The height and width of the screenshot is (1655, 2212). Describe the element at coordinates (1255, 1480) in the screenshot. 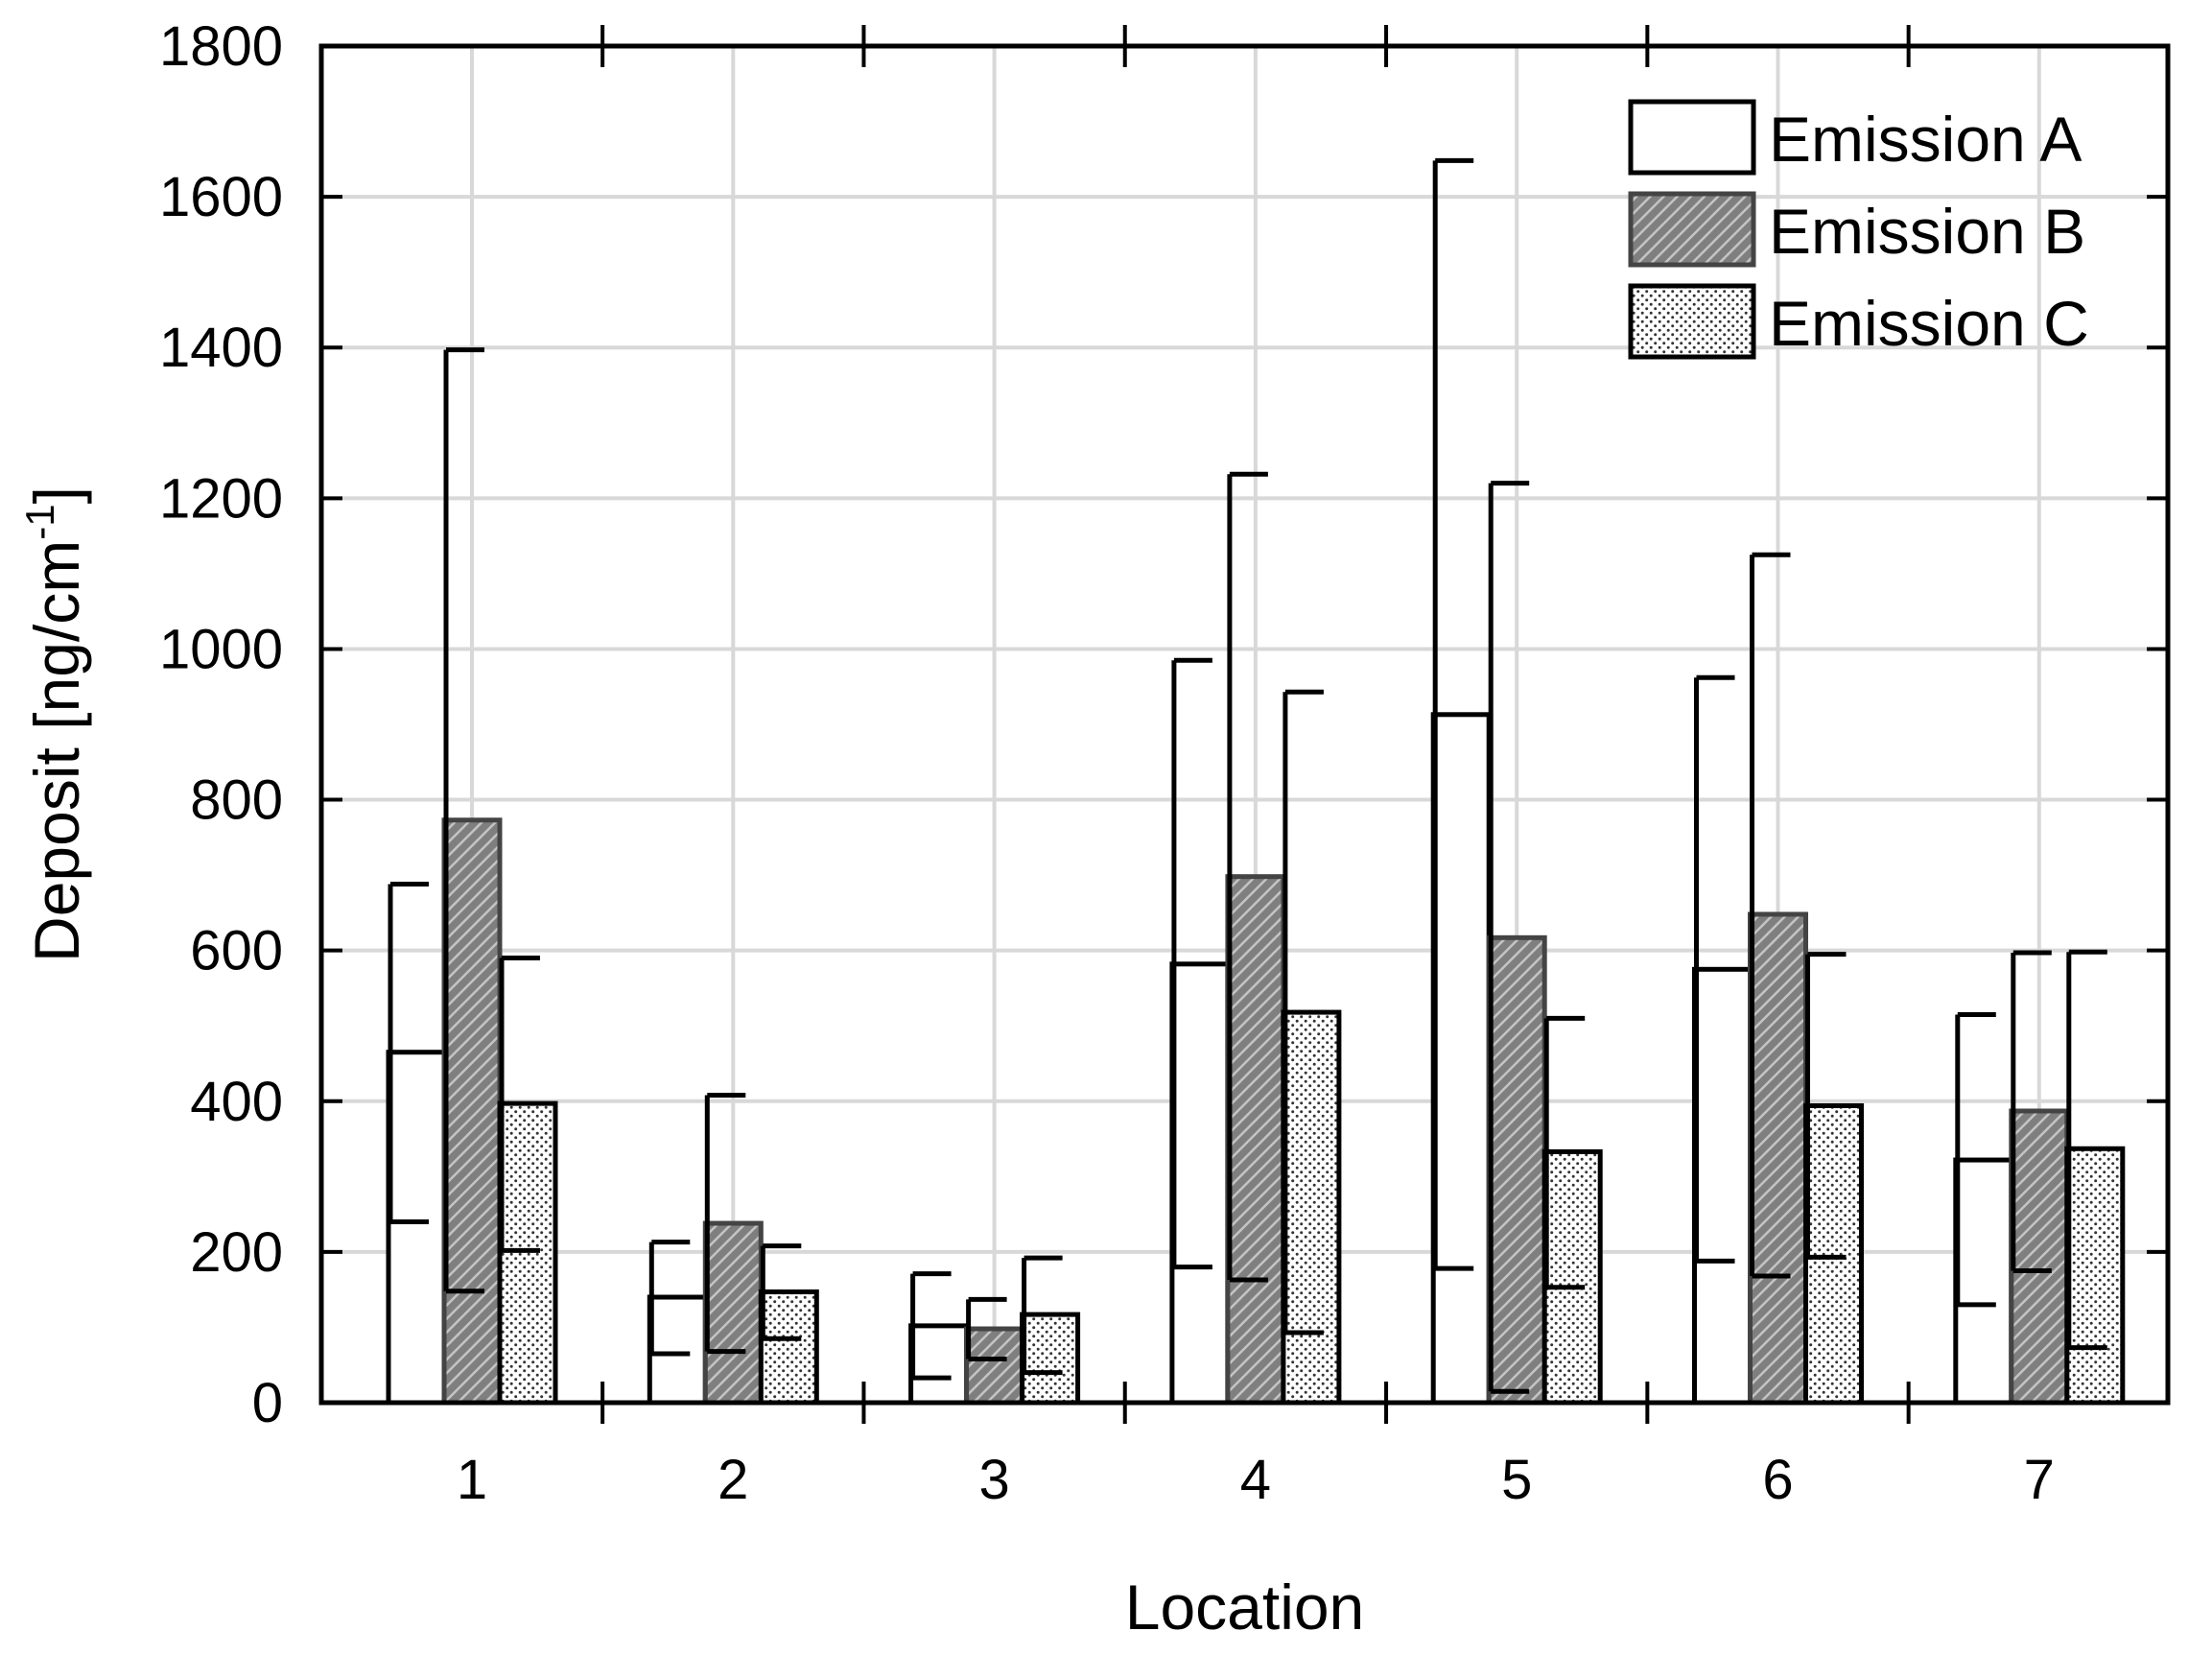

I see `x-tick-label: 4` at that location.